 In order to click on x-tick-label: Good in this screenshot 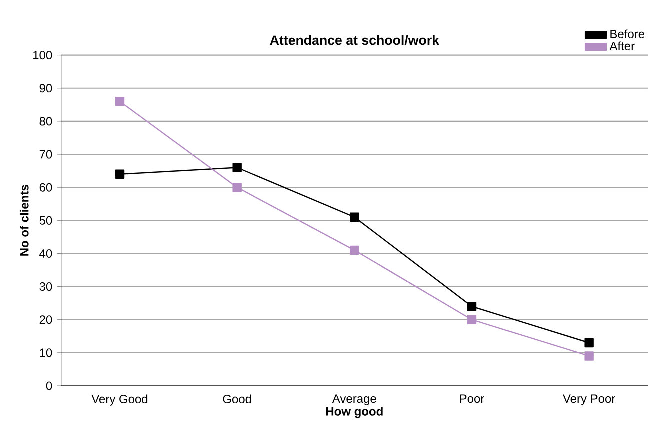, I will do `click(237, 399)`.